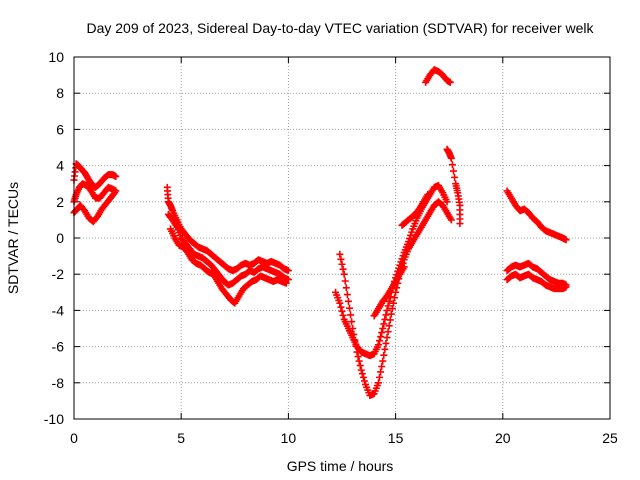  I want to click on y-tick-label: -8, so click(58, 383).